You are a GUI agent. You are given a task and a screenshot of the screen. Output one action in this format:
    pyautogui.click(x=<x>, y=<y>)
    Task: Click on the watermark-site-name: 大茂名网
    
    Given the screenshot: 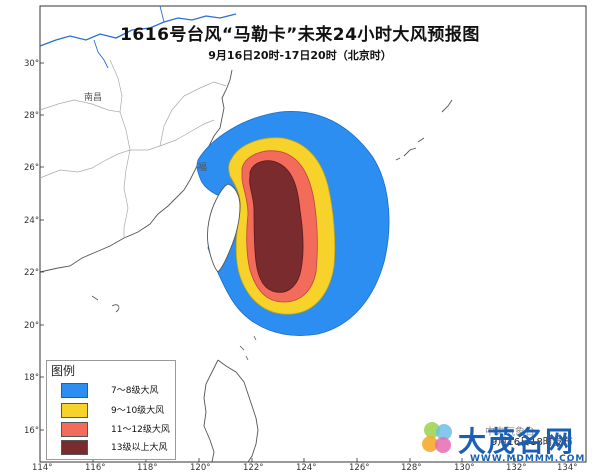 What is the action you would take?
    pyautogui.click(x=516, y=441)
    